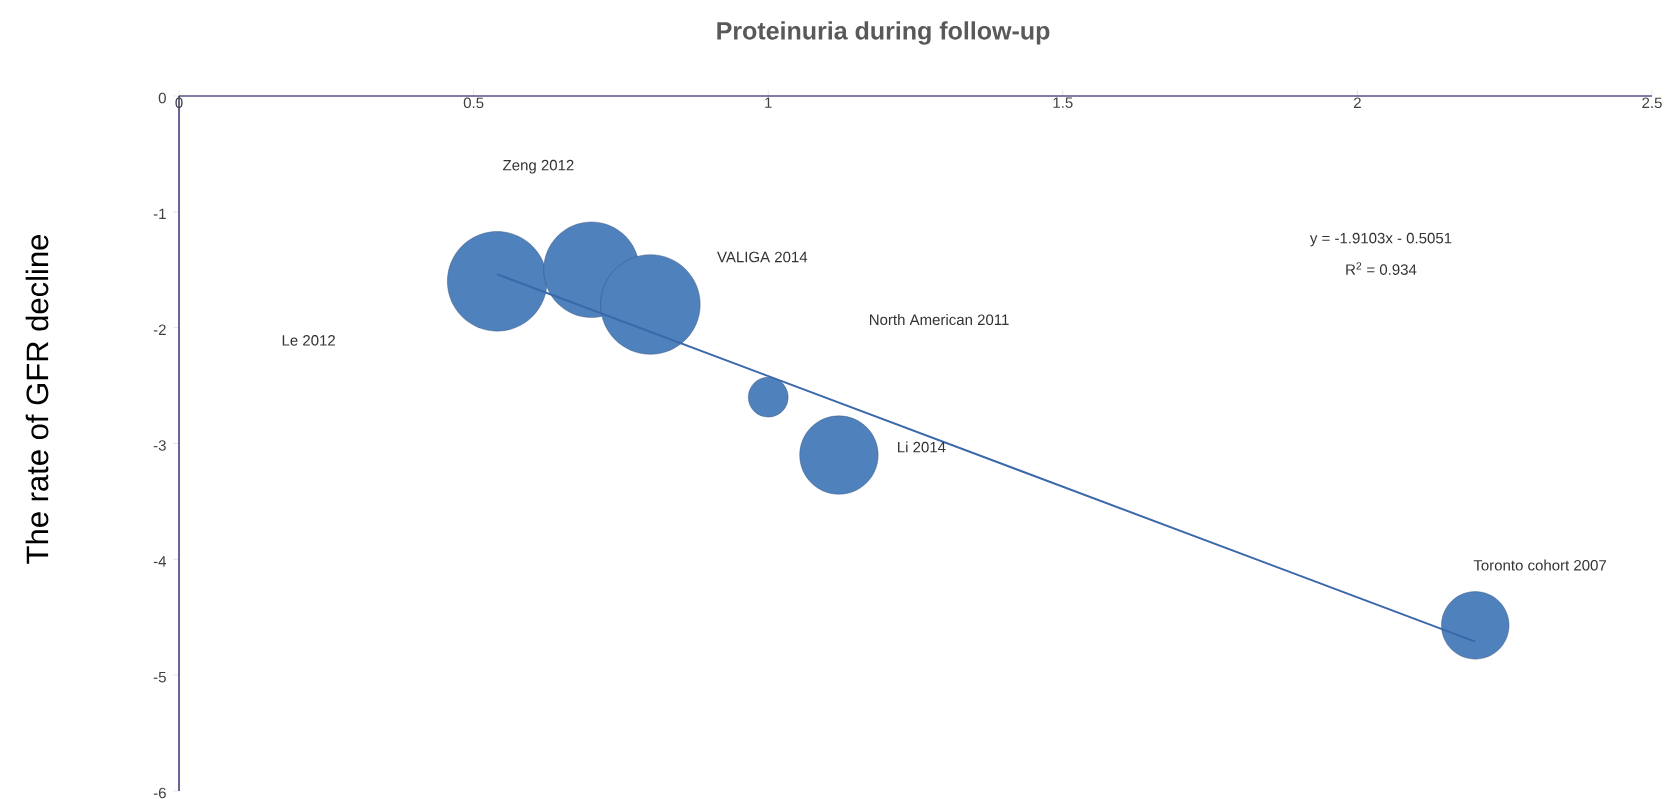  I want to click on x-tick-label: 2, so click(1357, 102).